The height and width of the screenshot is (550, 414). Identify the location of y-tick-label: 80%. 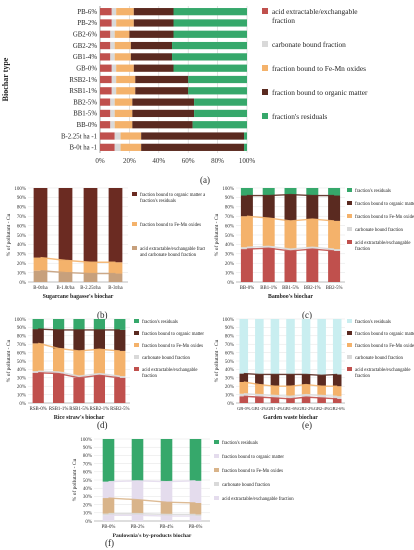
(21, 337).